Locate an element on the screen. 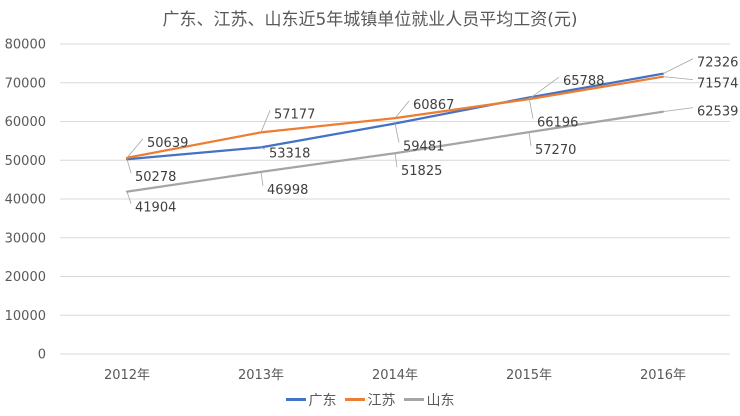 The height and width of the screenshot is (416, 740). data-label: 51825 is located at coordinates (421, 171).